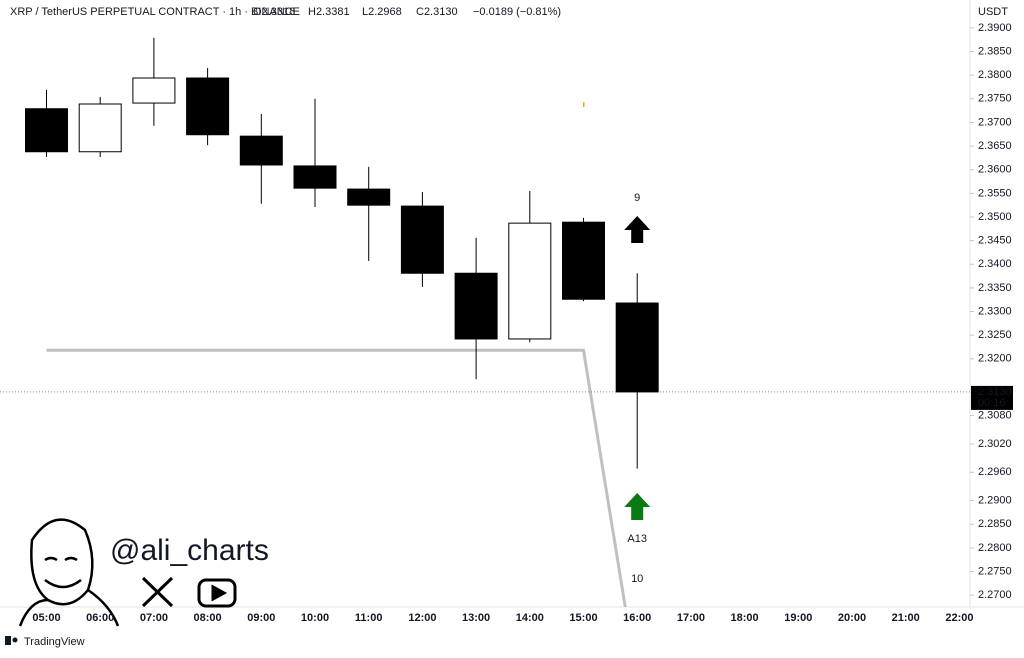 The image size is (1024, 658). What do you see at coordinates (691, 618) in the screenshot?
I see `x-tick-label: 17:00` at bounding box center [691, 618].